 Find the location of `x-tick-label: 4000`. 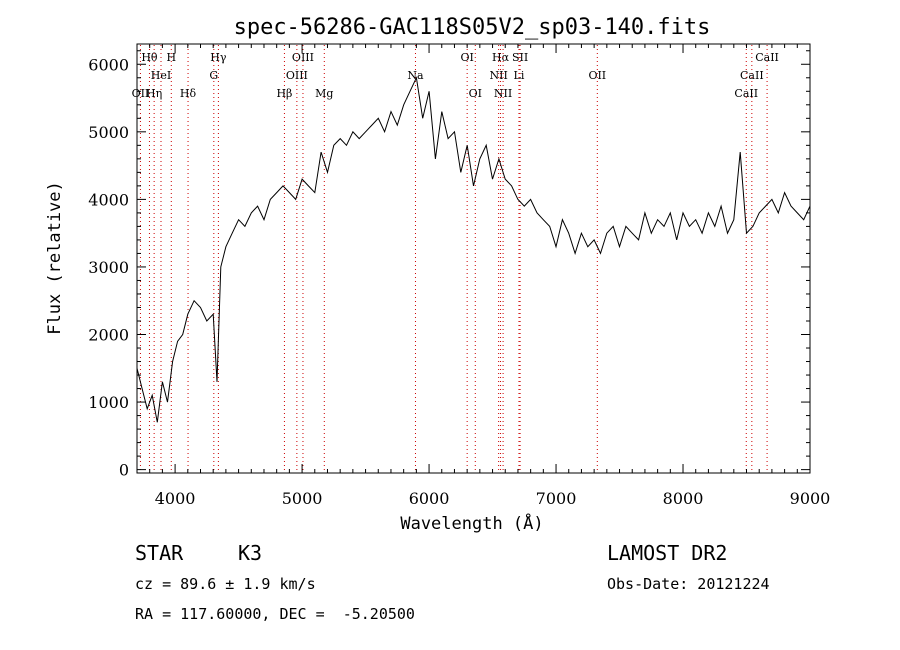

x-tick-label: 4000 is located at coordinates (175, 498).